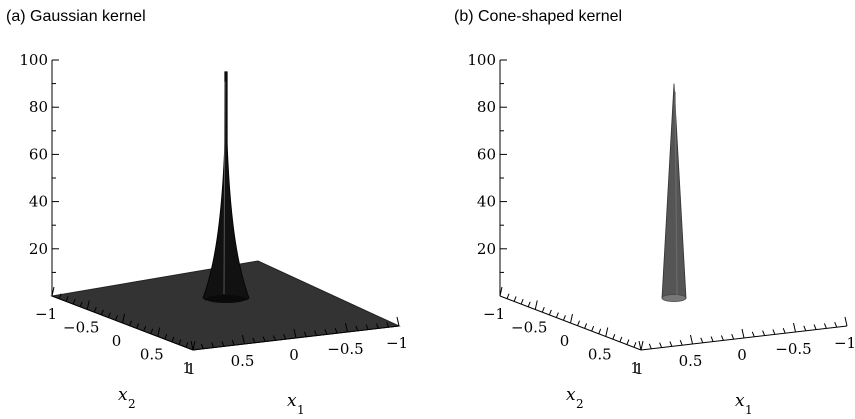 The image size is (855, 419). What do you see at coordinates (600, 355) in the screenshot?
I see `x2-tick-label: 0.5` at bounding box center [600, 355].